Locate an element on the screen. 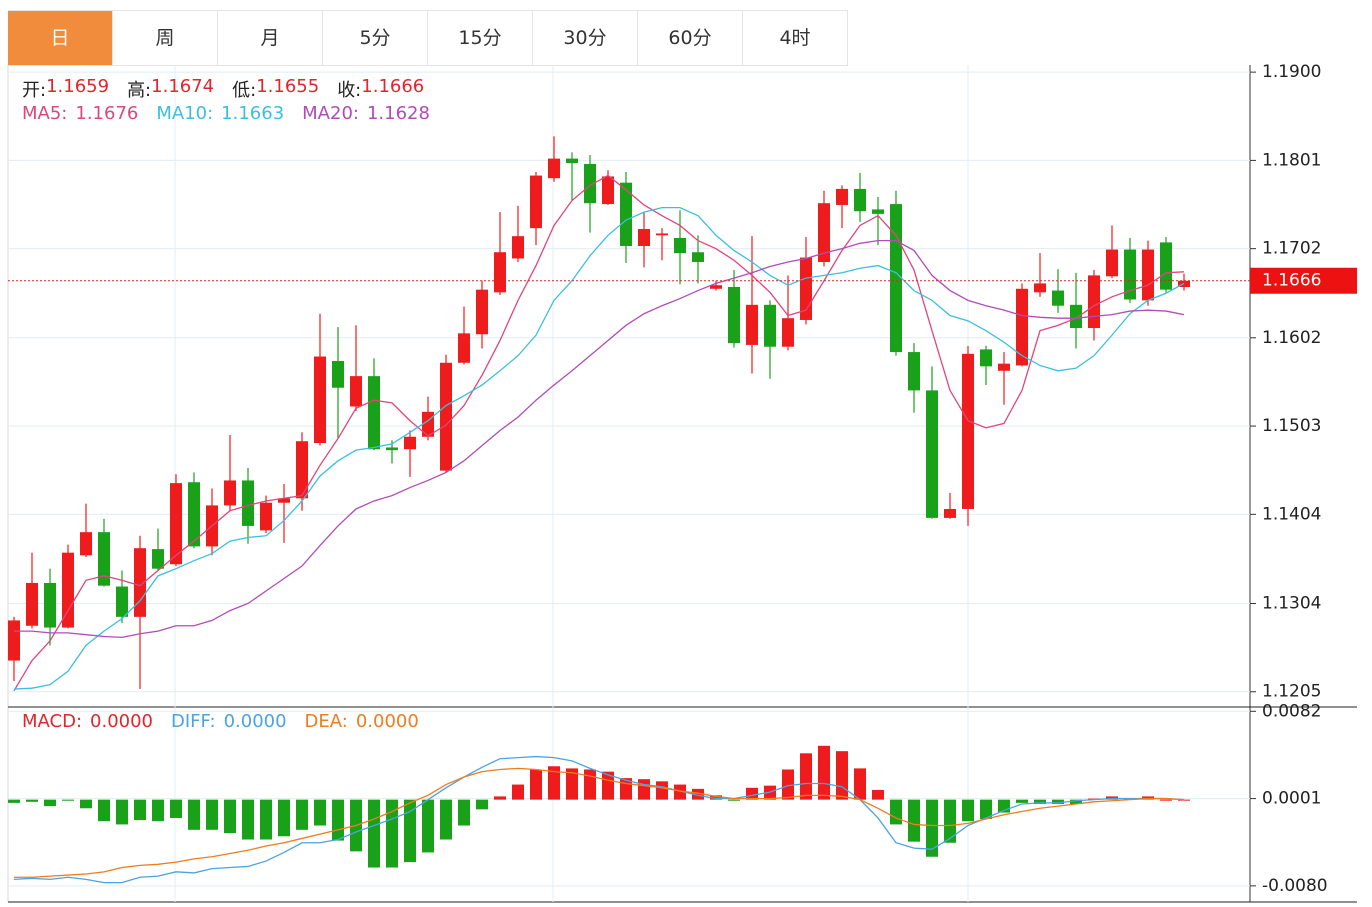  y-tick-label: 0.0001 is located at coordinates (1291, 799).